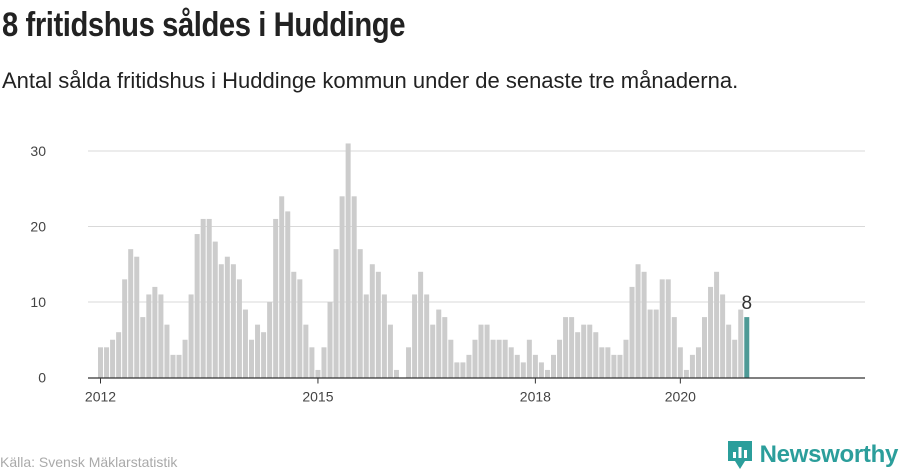 This screenshot has width=900, height=474. I want to click on x-axis: 2012 2015 2018 2020, so click(475, 391).